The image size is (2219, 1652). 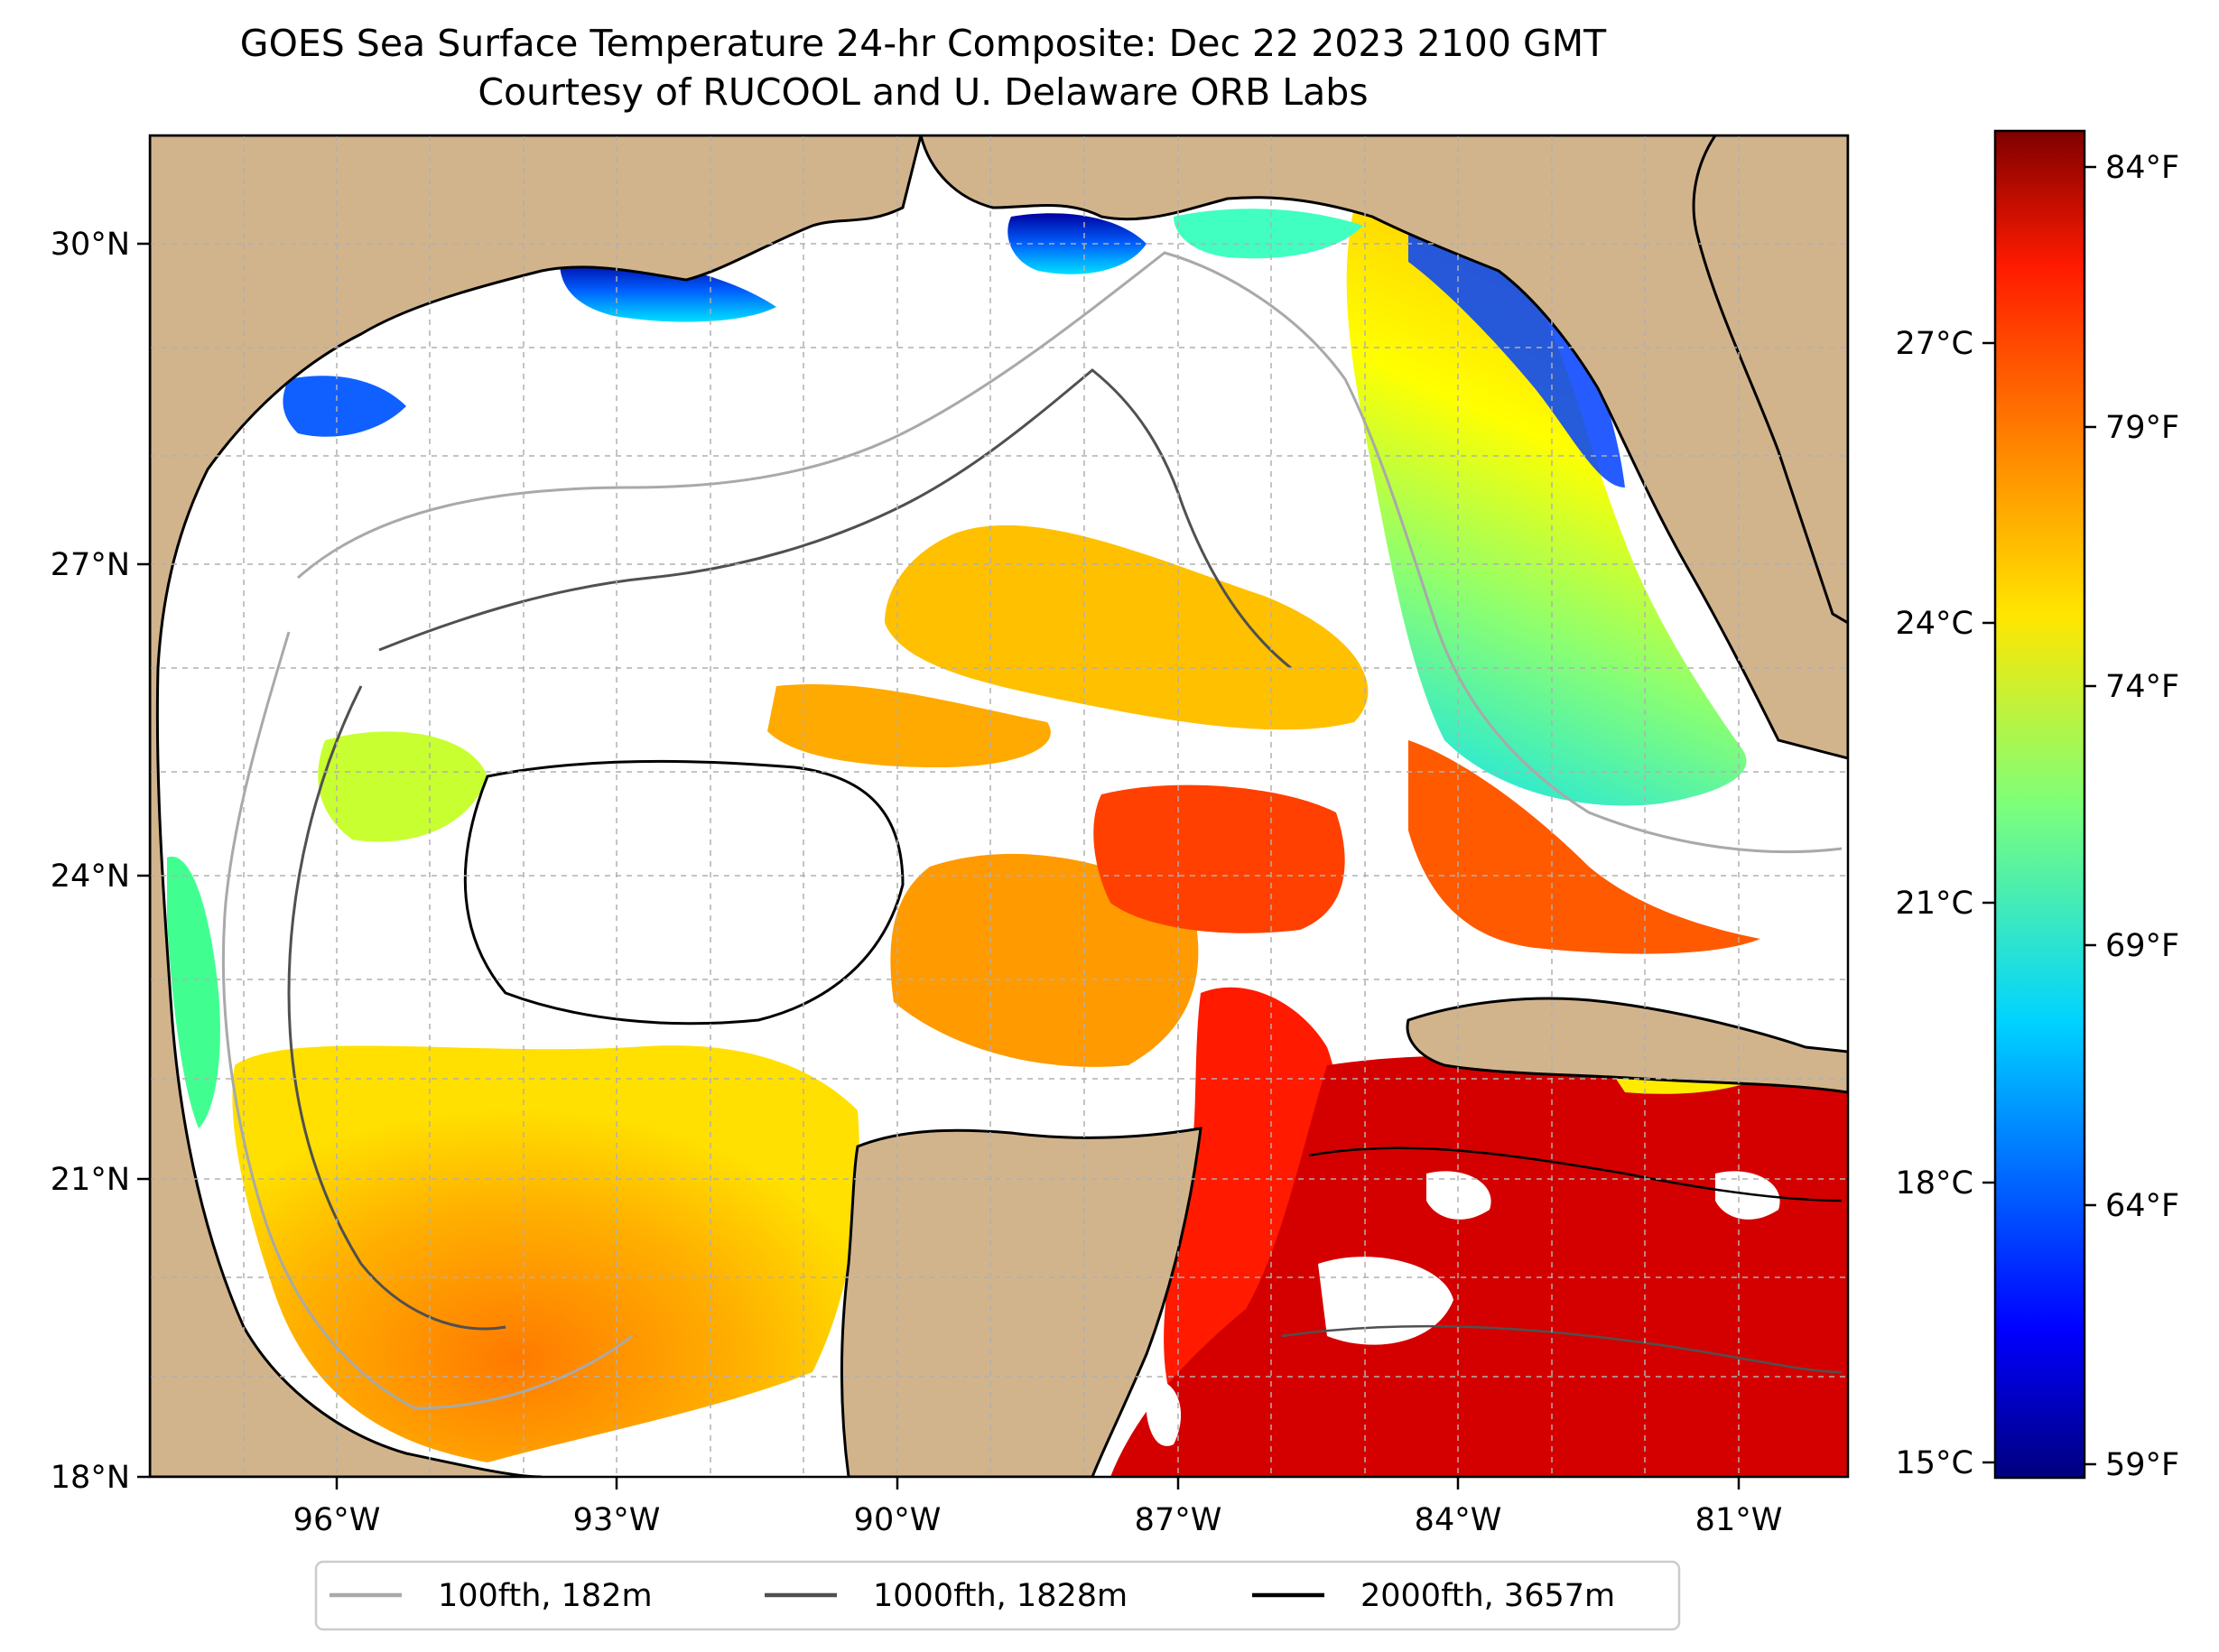 I want to click on colorbar-f-label: 64°F, so click(x=2142, y=1206).